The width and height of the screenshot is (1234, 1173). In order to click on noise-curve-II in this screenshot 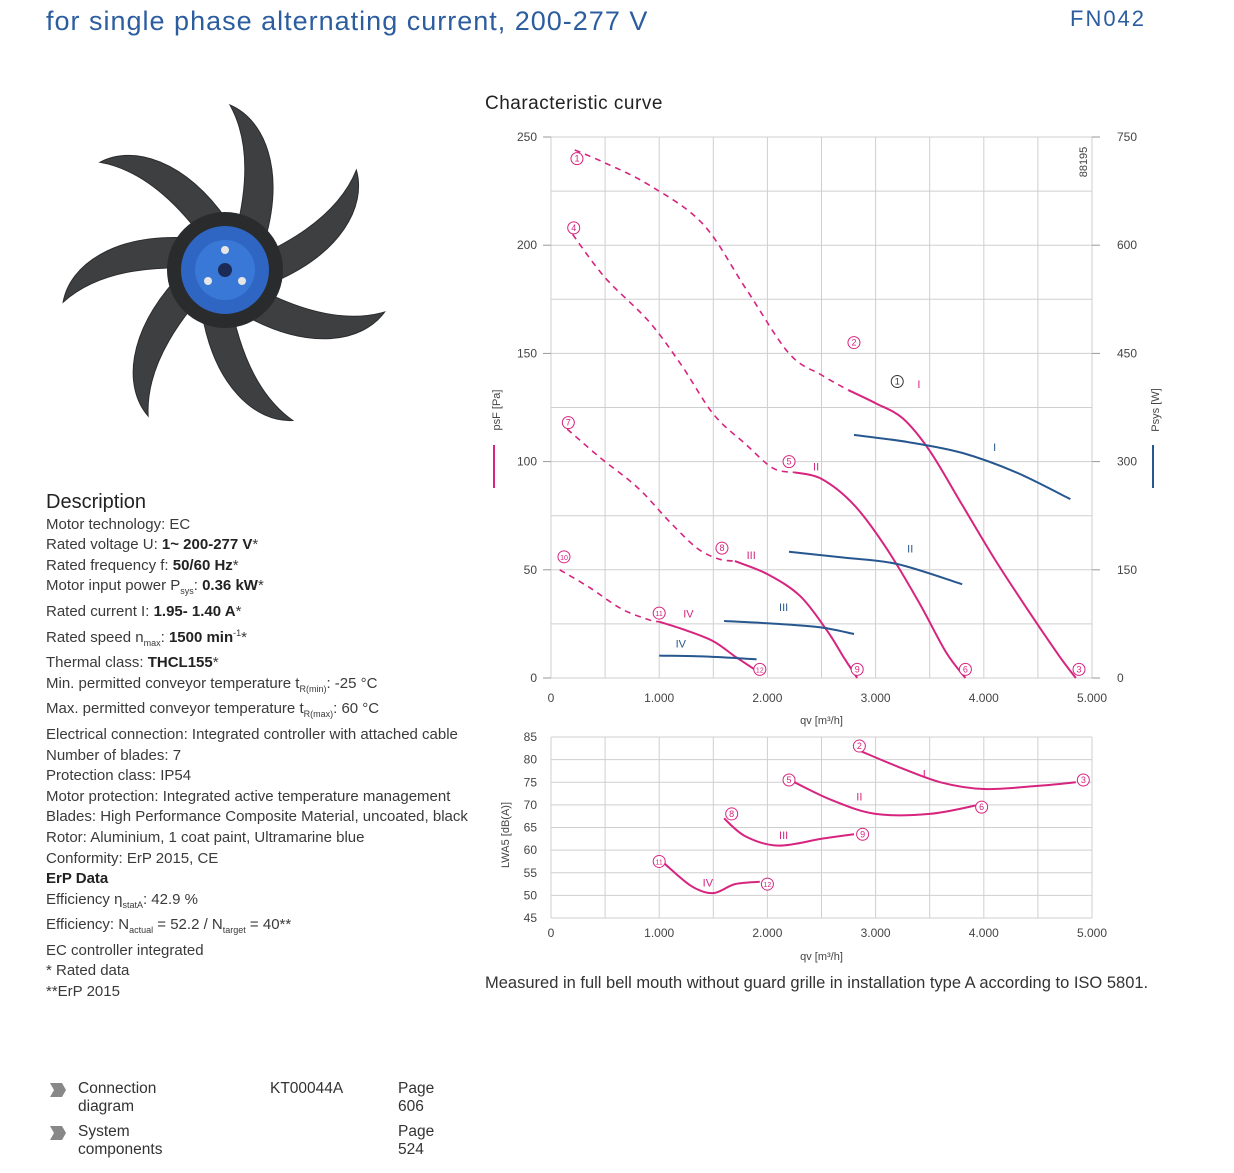, I will do `click(886, 799)`.